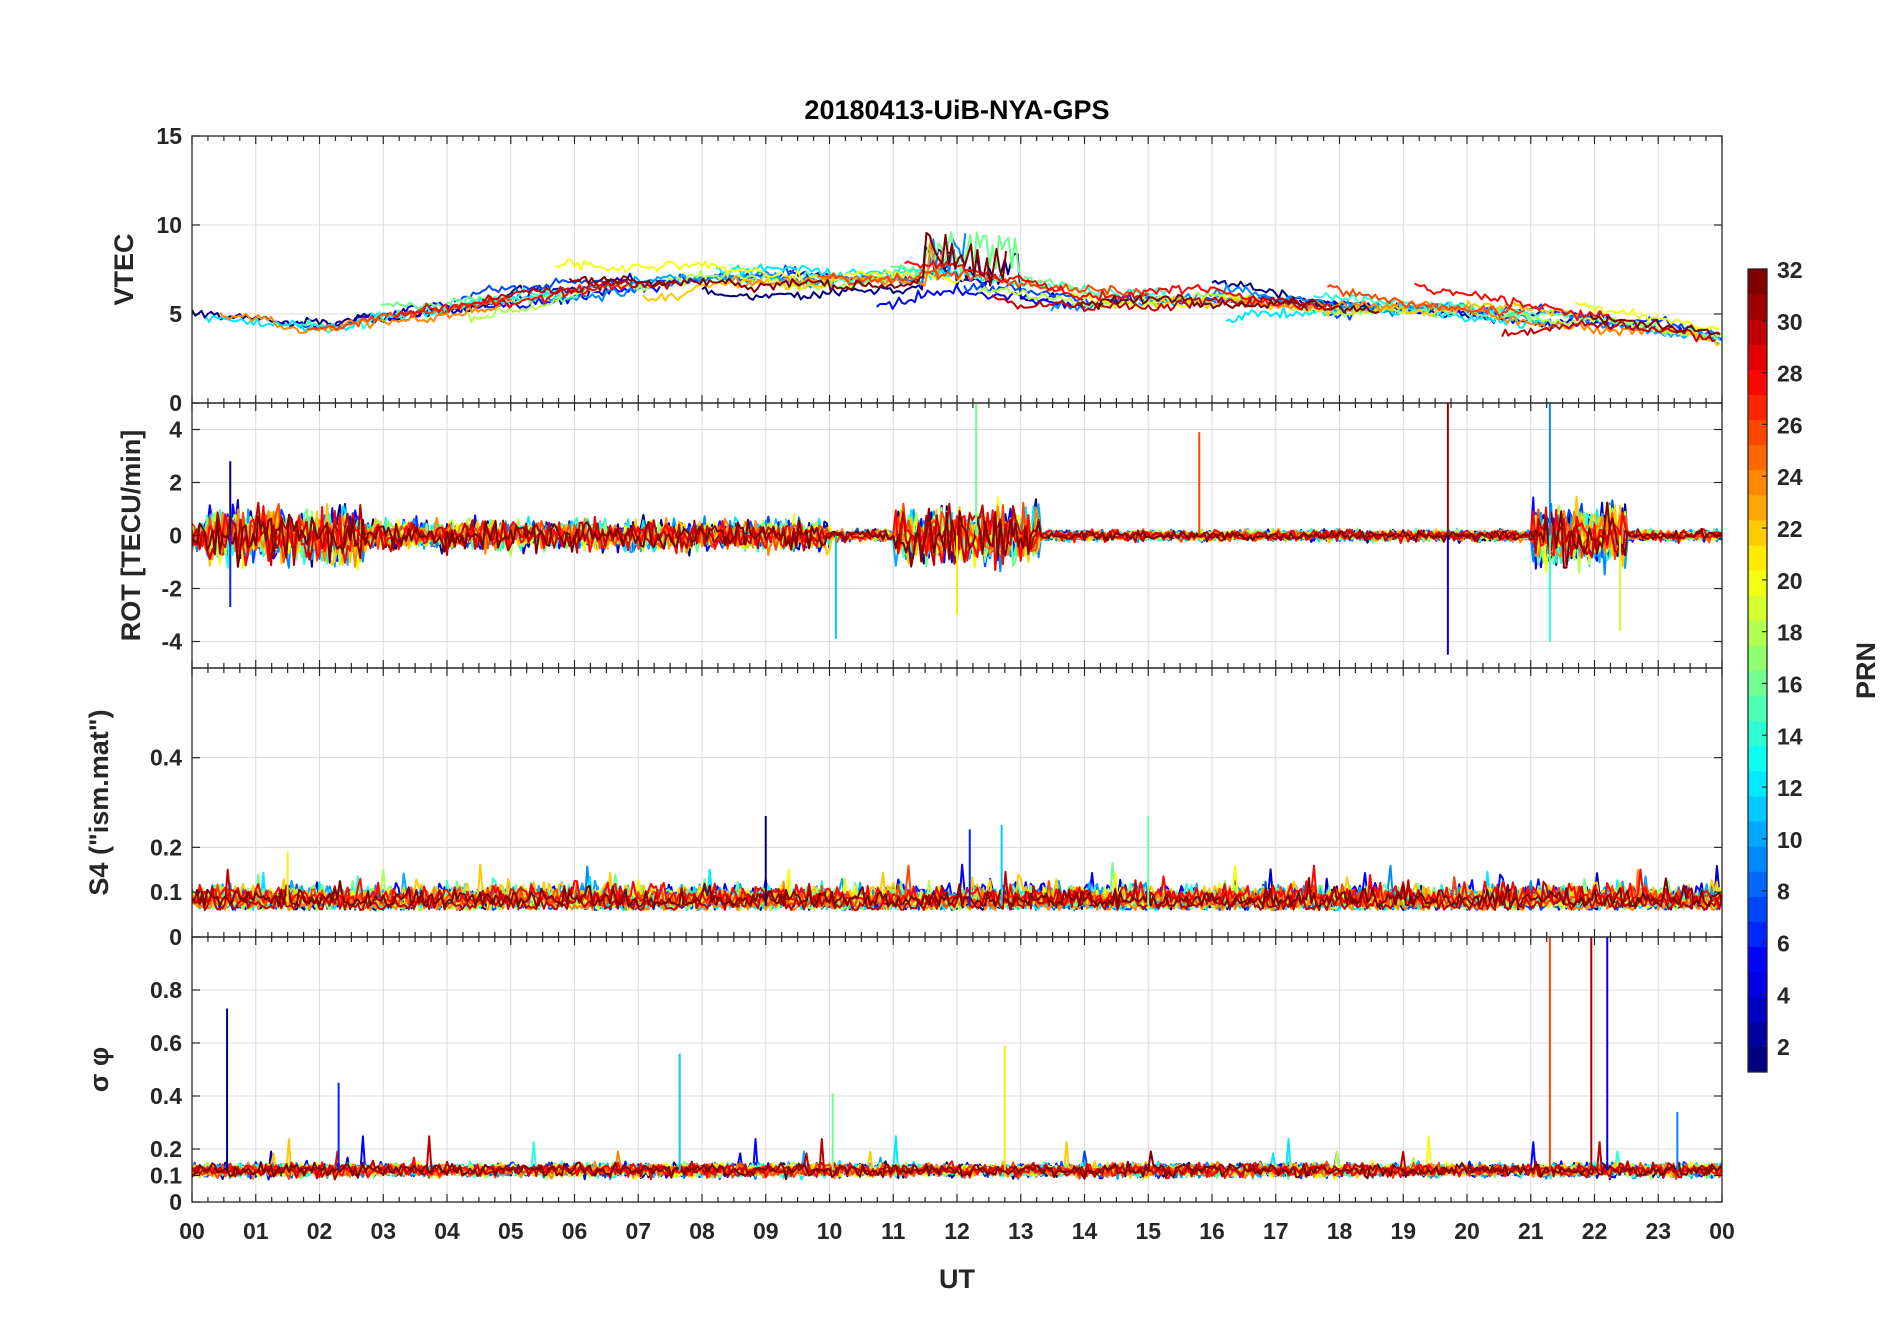 The width and height of the screenshot is (1902, 1330). I want to click on colorbar-tick-label: 28, so click(1790, 374).